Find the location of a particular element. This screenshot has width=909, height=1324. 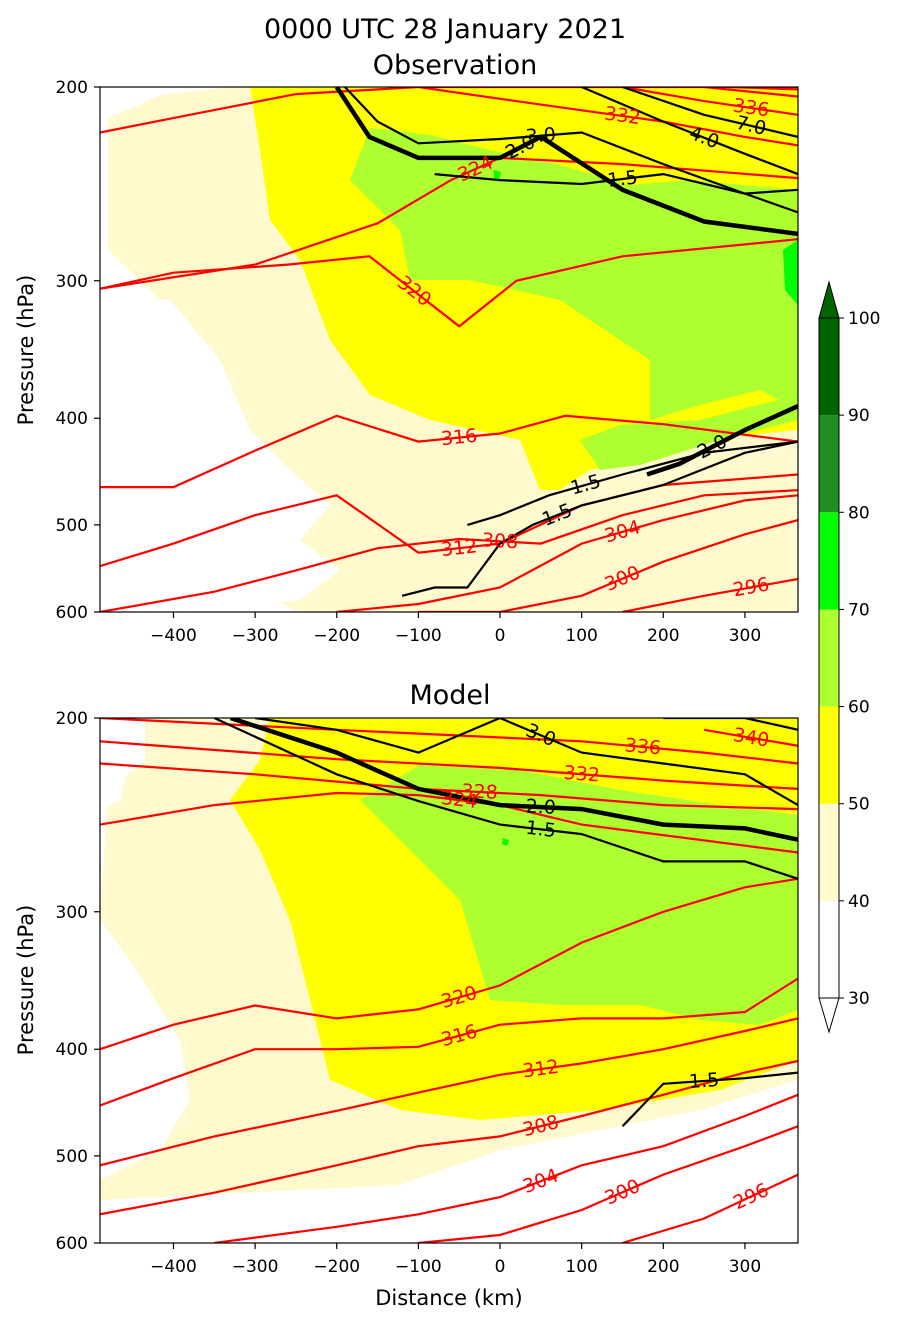

colorbar-tick-label: 50 is located at coordinates (859, 805).